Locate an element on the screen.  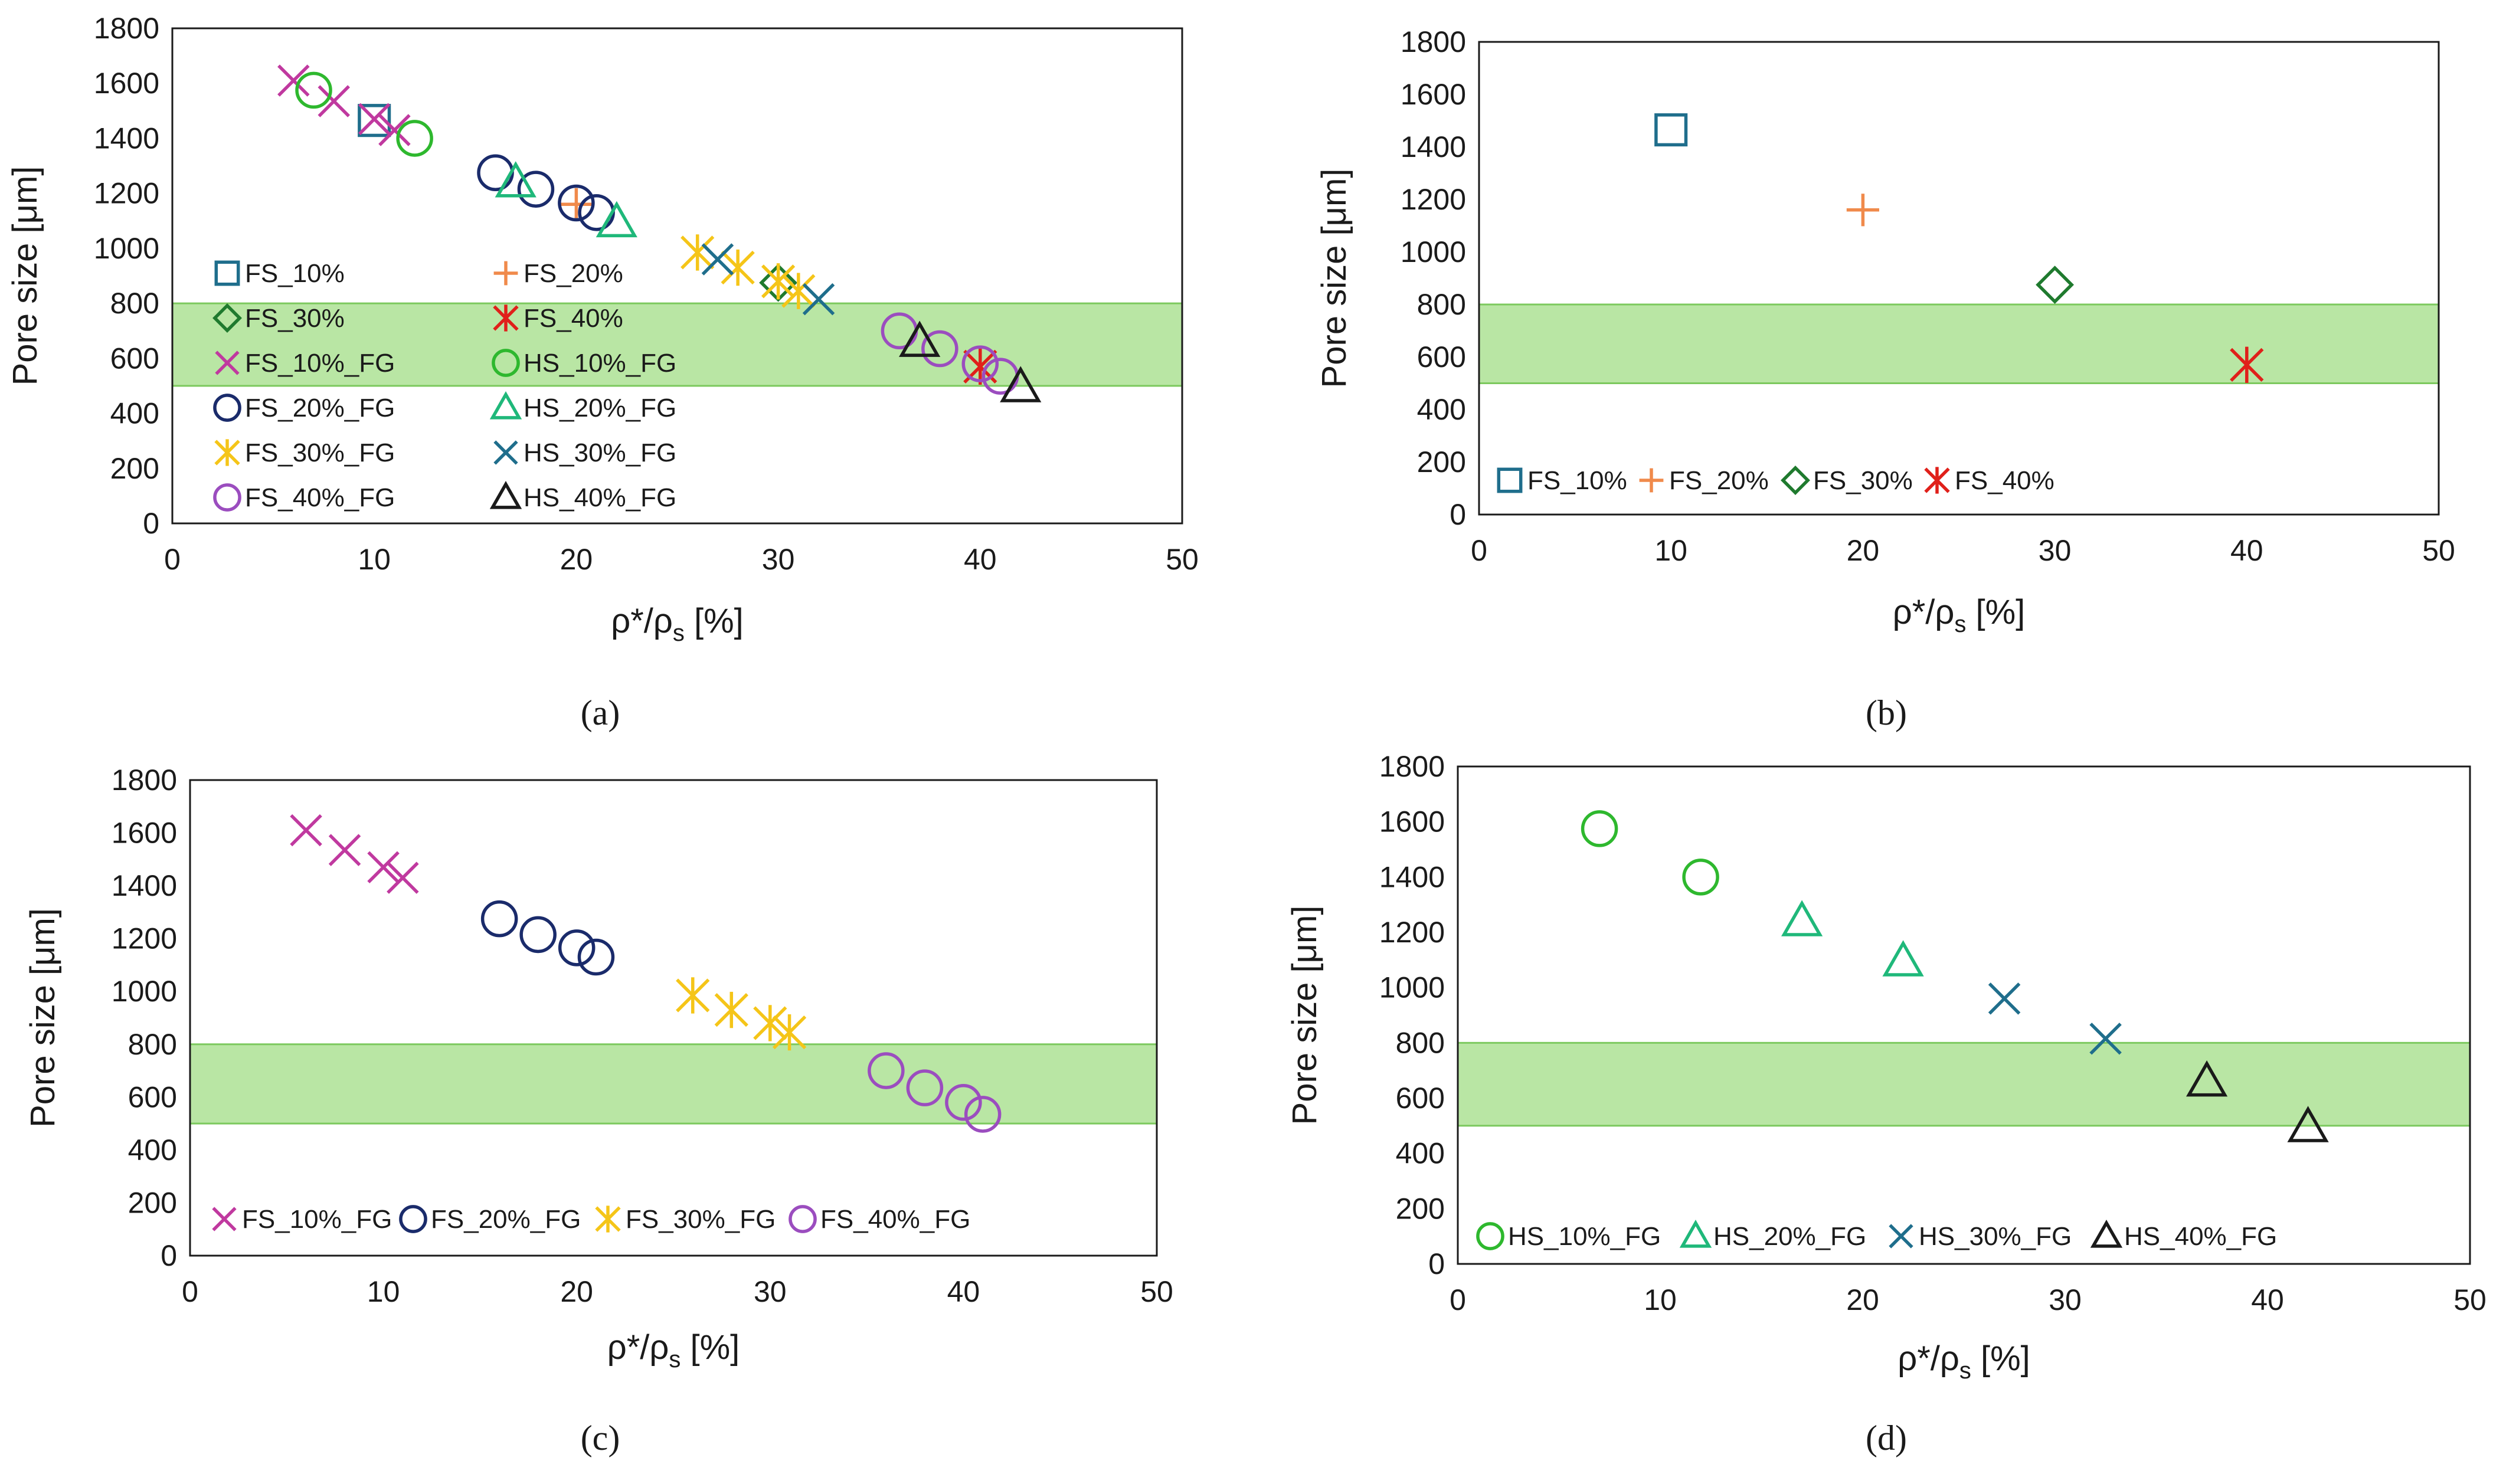
legend: HS_10%_FG HS_20%_FG HS_30%_FG HS_40%_FG is located at coordinates (1876, 1236).